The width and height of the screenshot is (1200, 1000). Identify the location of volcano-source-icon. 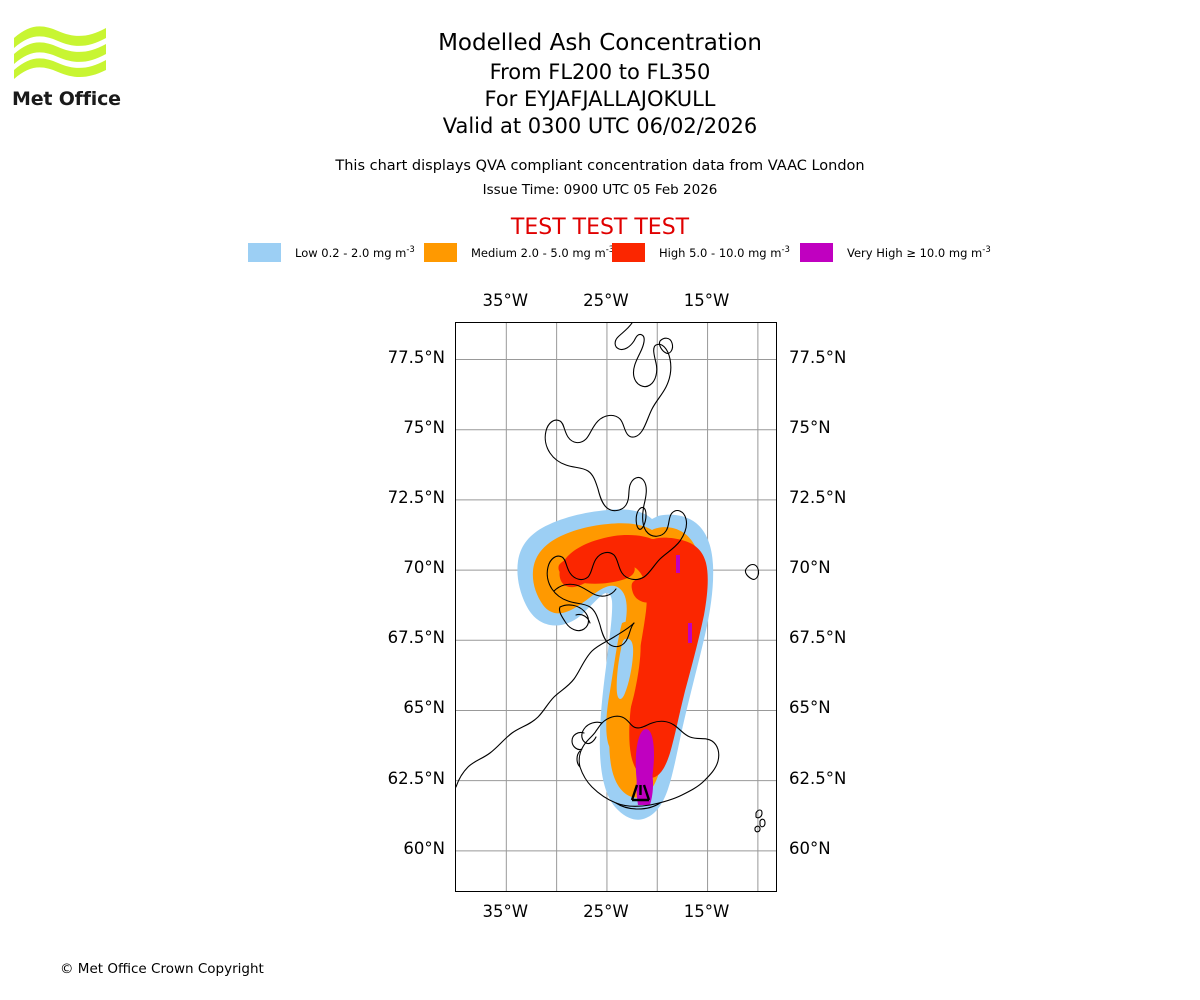
(640, 793).